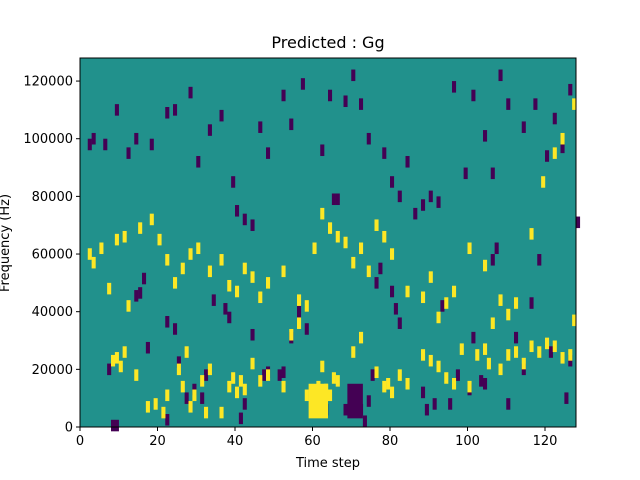  I want to click on y-tick-label-2: 40000, so click(52, 312).